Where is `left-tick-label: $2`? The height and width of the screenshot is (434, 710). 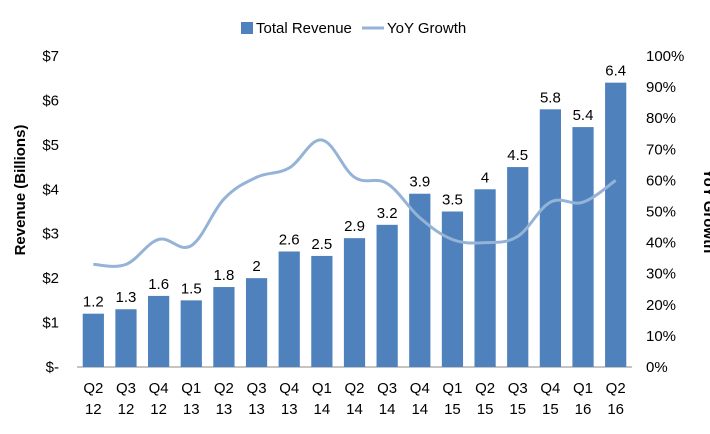
left-tick-label: $2 is located at coordinates (50, 278).